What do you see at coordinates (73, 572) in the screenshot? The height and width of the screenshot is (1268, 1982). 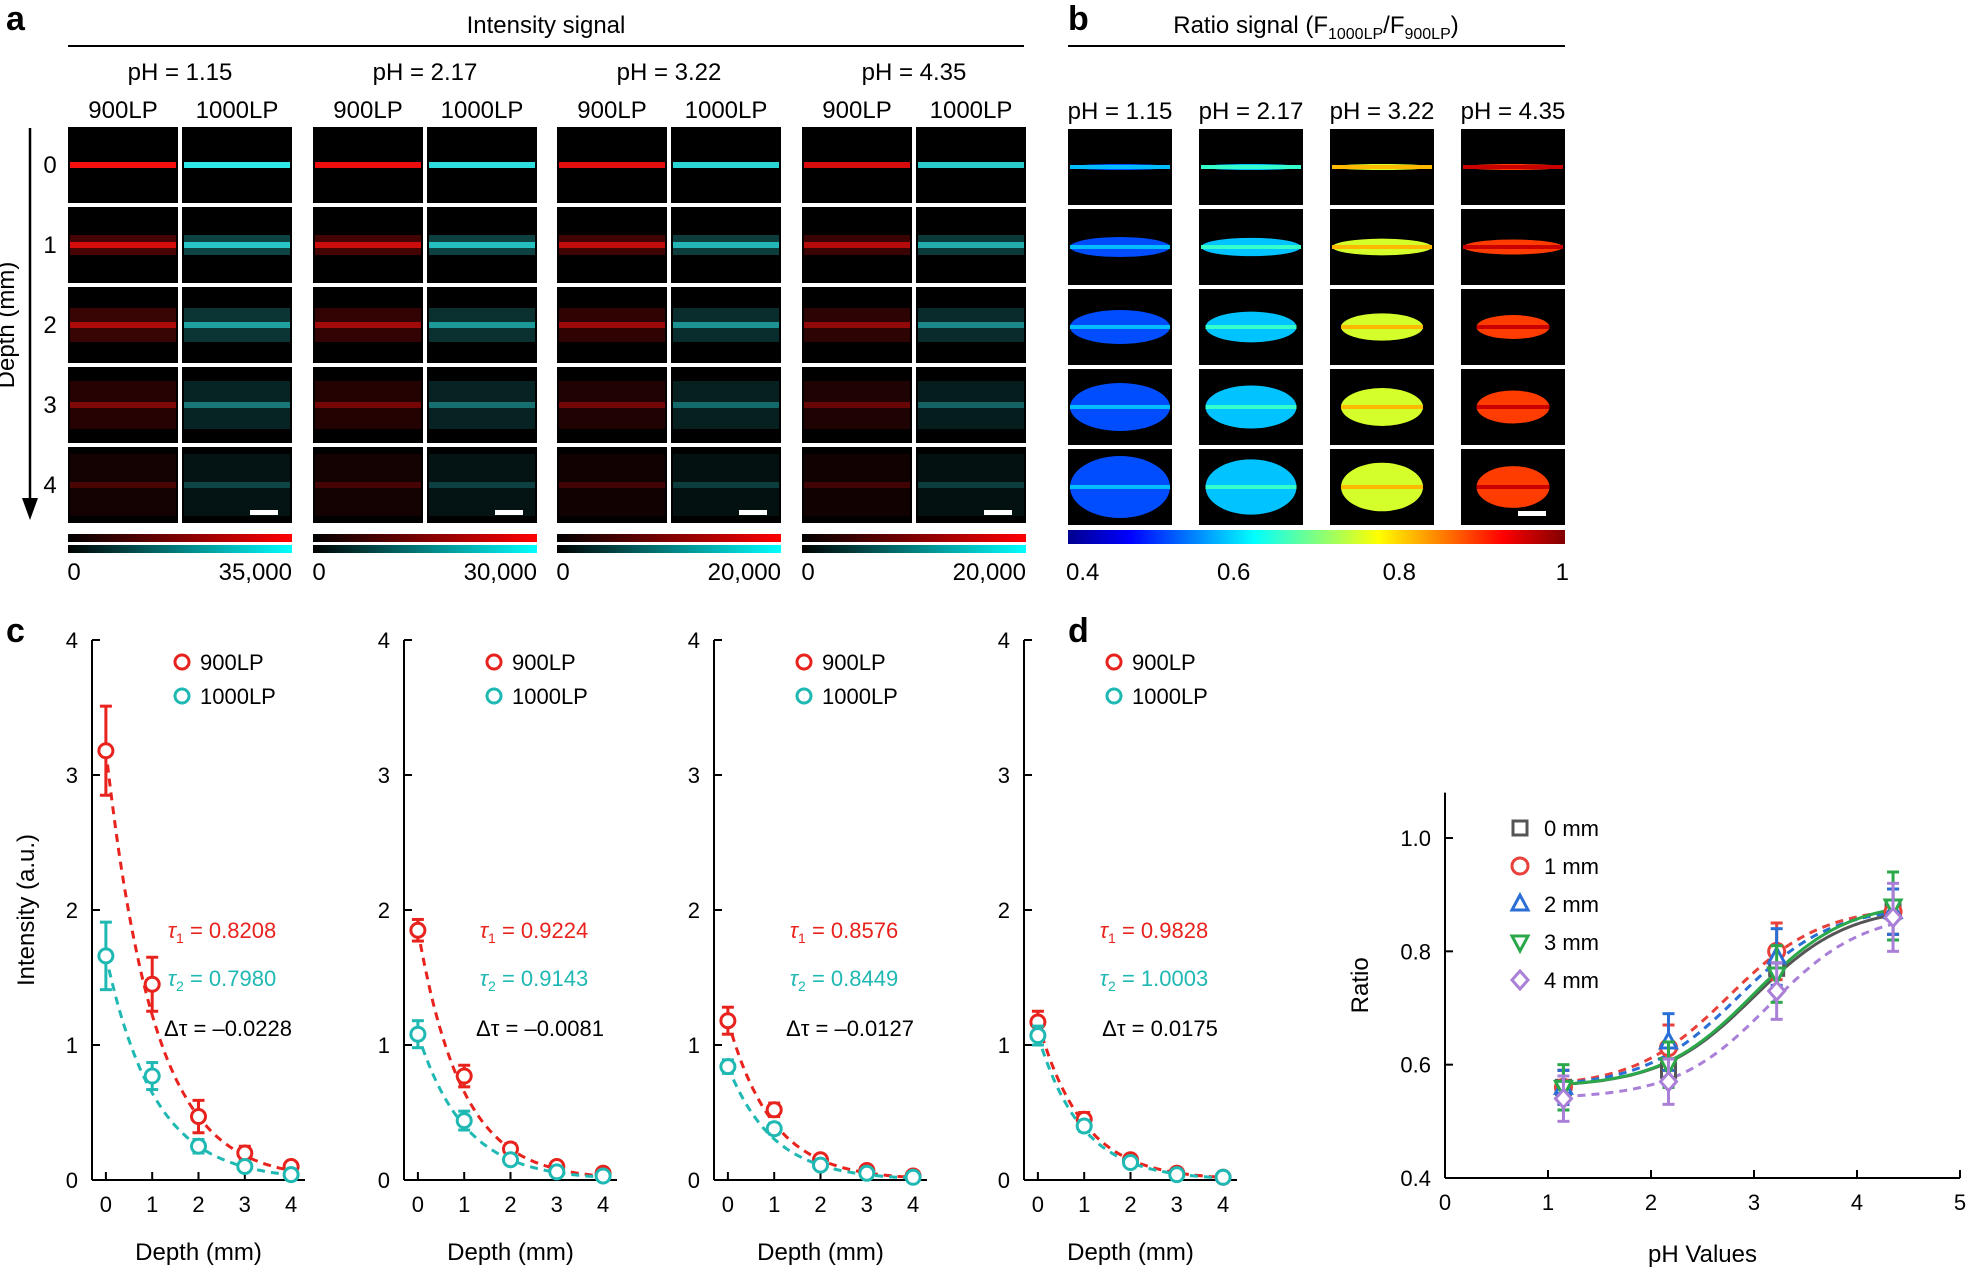 I see `colorbar-min-label: 0` at bounding box center [73, 572].